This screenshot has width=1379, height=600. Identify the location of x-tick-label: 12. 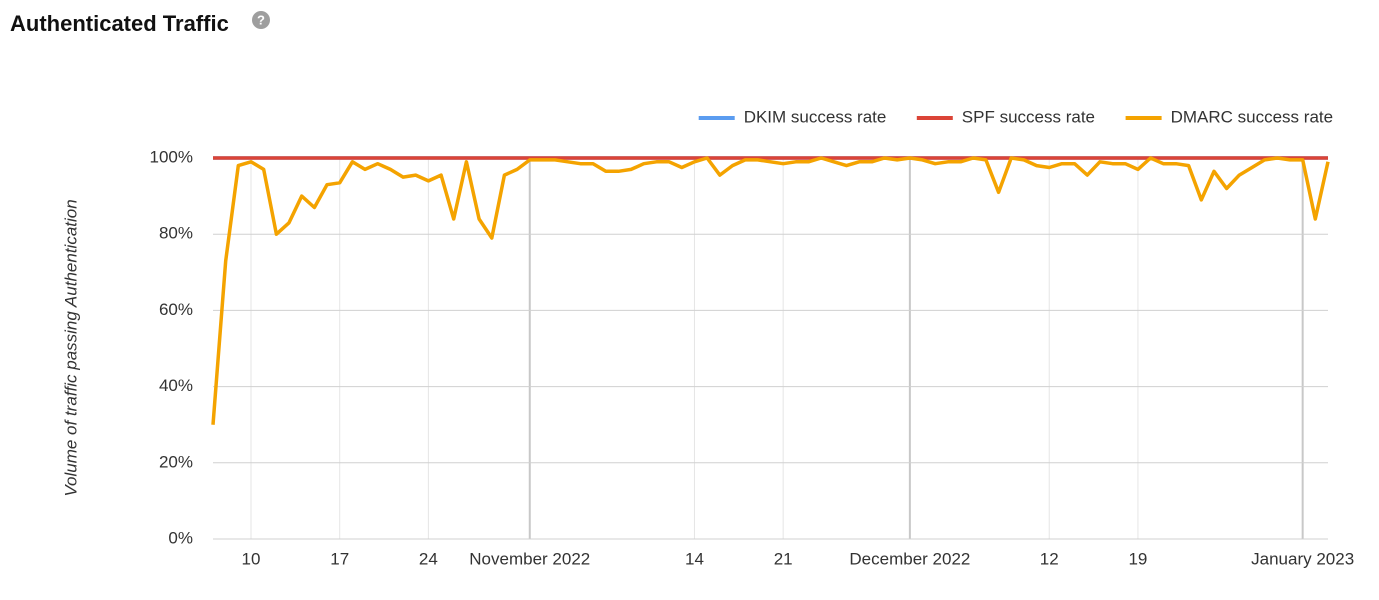
(1049, 558).